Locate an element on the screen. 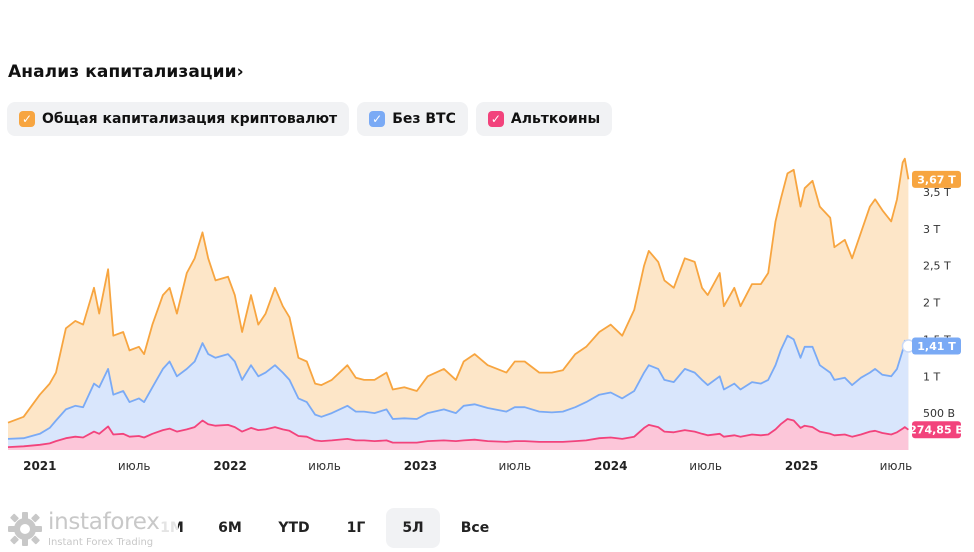 This screenshot has width=974, height=552. series-line-altcoins is located at coordinates (458, 433).